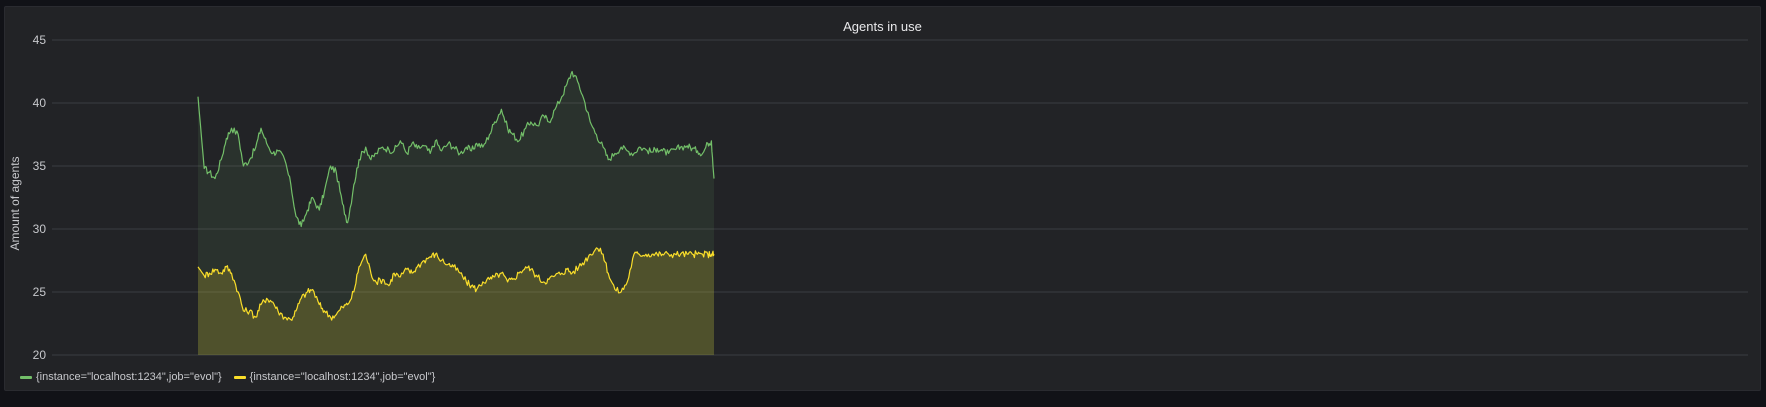 This screenshot has width=1766, height=407. Describe the element at coordinates (15, 203) in the screenshot. I see `y-axis-label: Amount of agents` at that location.